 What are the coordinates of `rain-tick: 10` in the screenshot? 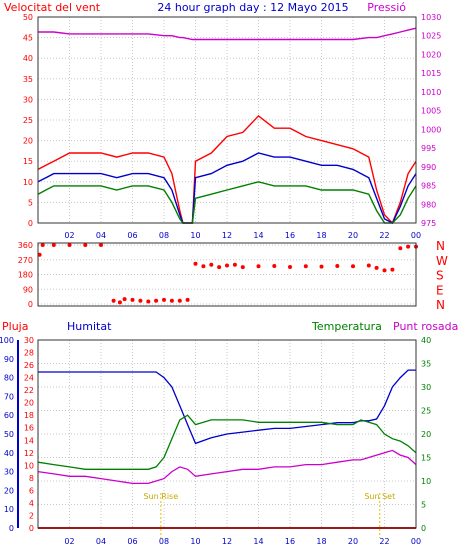 It's located at (29, 465).